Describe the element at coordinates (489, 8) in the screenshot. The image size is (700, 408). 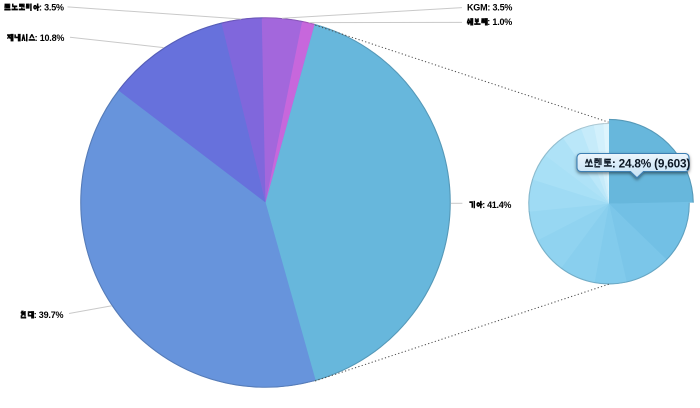
I see `svg-text: KGM: 3.5%` at that location.